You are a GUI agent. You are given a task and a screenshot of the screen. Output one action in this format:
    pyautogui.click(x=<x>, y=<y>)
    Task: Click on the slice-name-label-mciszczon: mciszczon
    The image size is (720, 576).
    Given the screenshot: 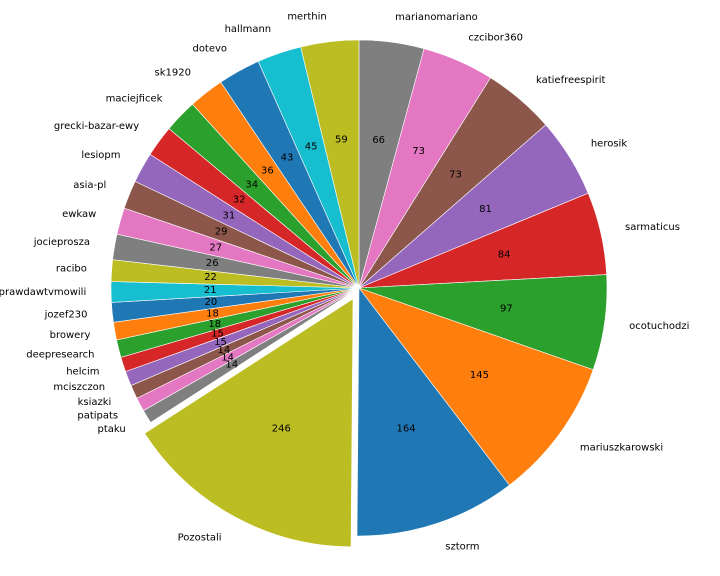 What is the action you would take?
    pyautogui.click(x=79, y=387)
    